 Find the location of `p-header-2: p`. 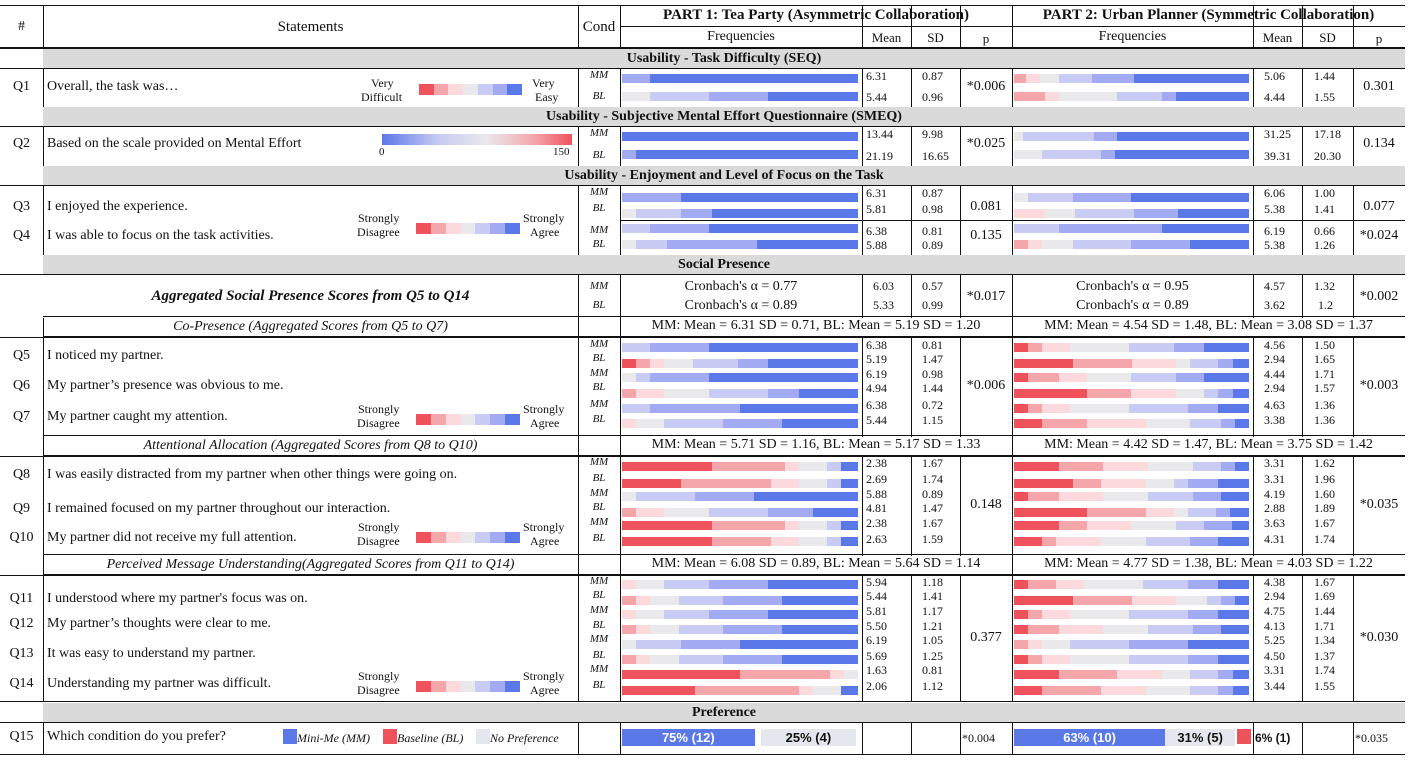

p-header-2: p is located at coordinates (1379, 38).